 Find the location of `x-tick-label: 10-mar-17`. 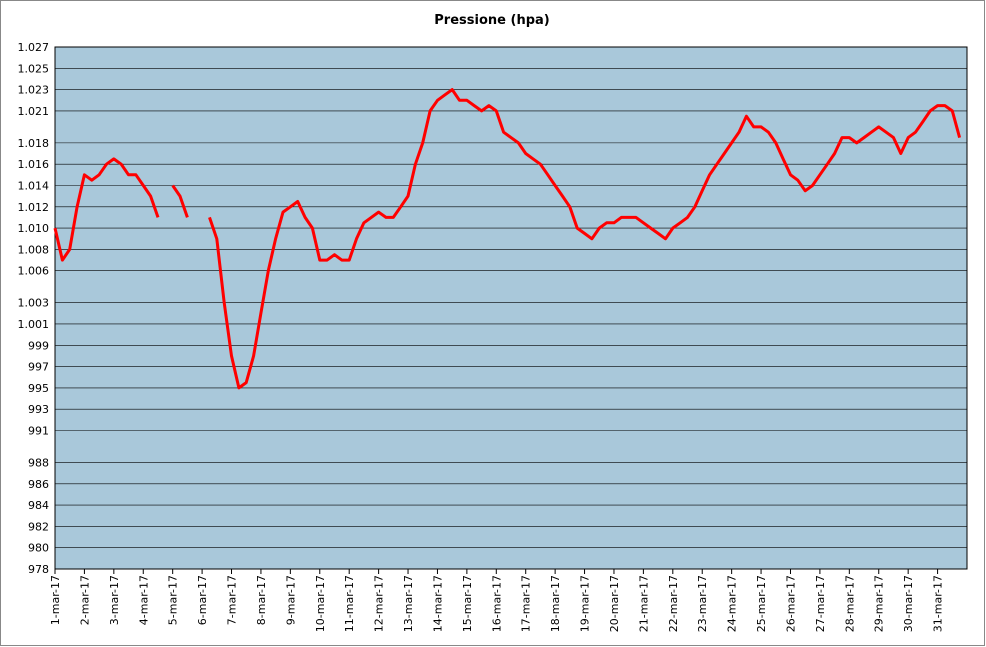

x-tick-label: 10-mar-17 is located at coordinates (320, 603).